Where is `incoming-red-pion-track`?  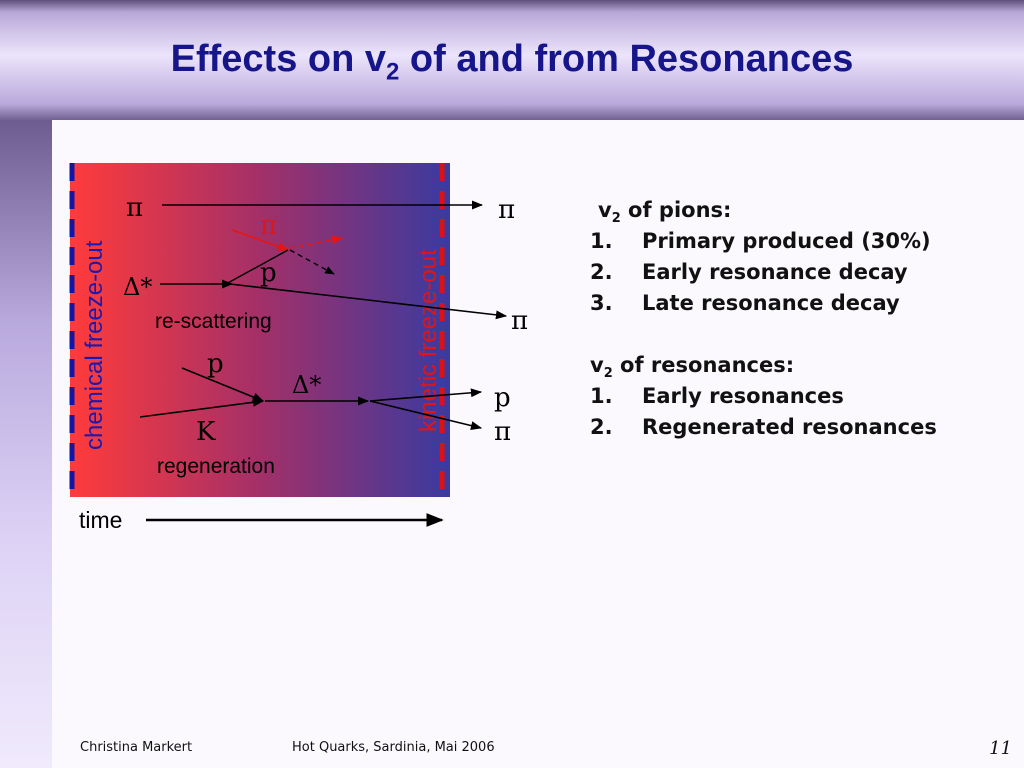
incoming-red-pion-track is located at coordinates (260, 240).